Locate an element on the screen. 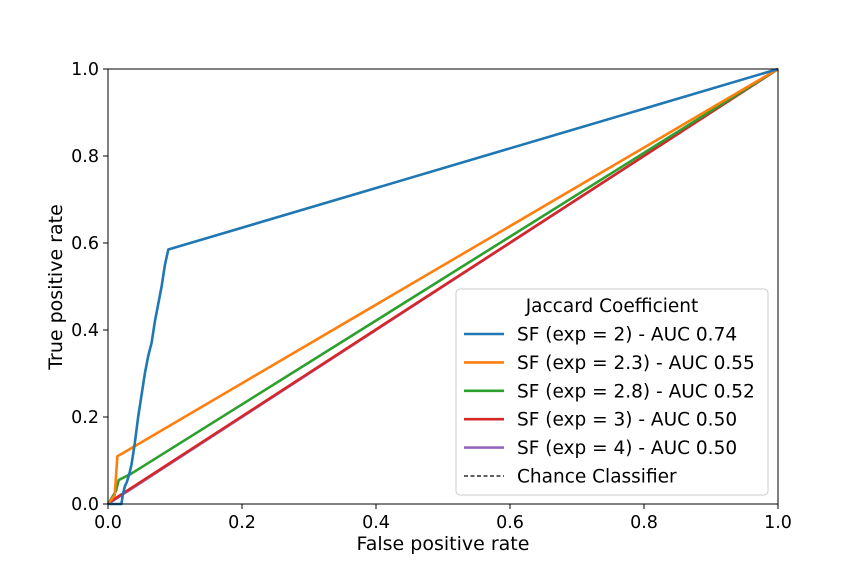 Image resolution: width=864 pixels, height=576 pixels. x-tick-label: 0.6 is located at coordinates (510, 523).